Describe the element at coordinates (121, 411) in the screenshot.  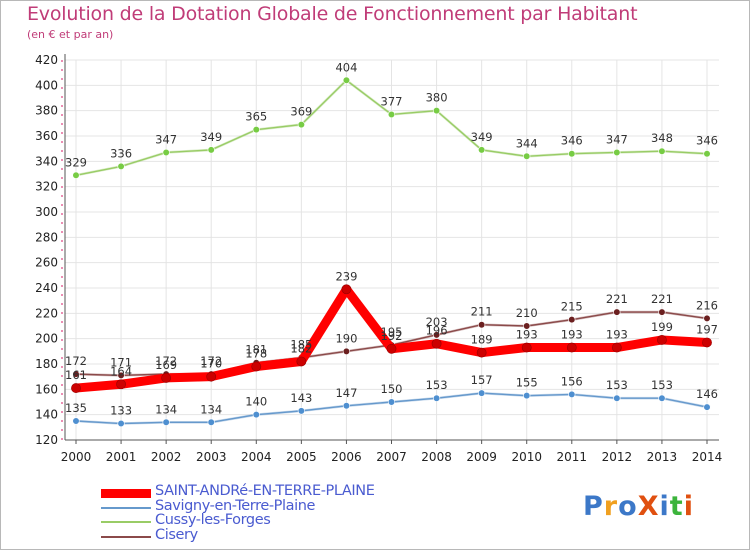
I see `data-label: 133` at that location.